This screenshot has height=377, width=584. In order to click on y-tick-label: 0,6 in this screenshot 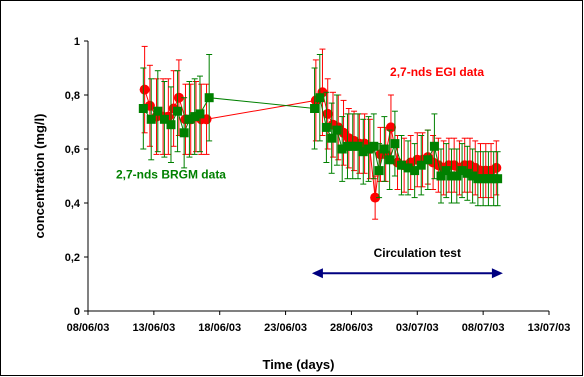, I will do `click(72, 150)`.